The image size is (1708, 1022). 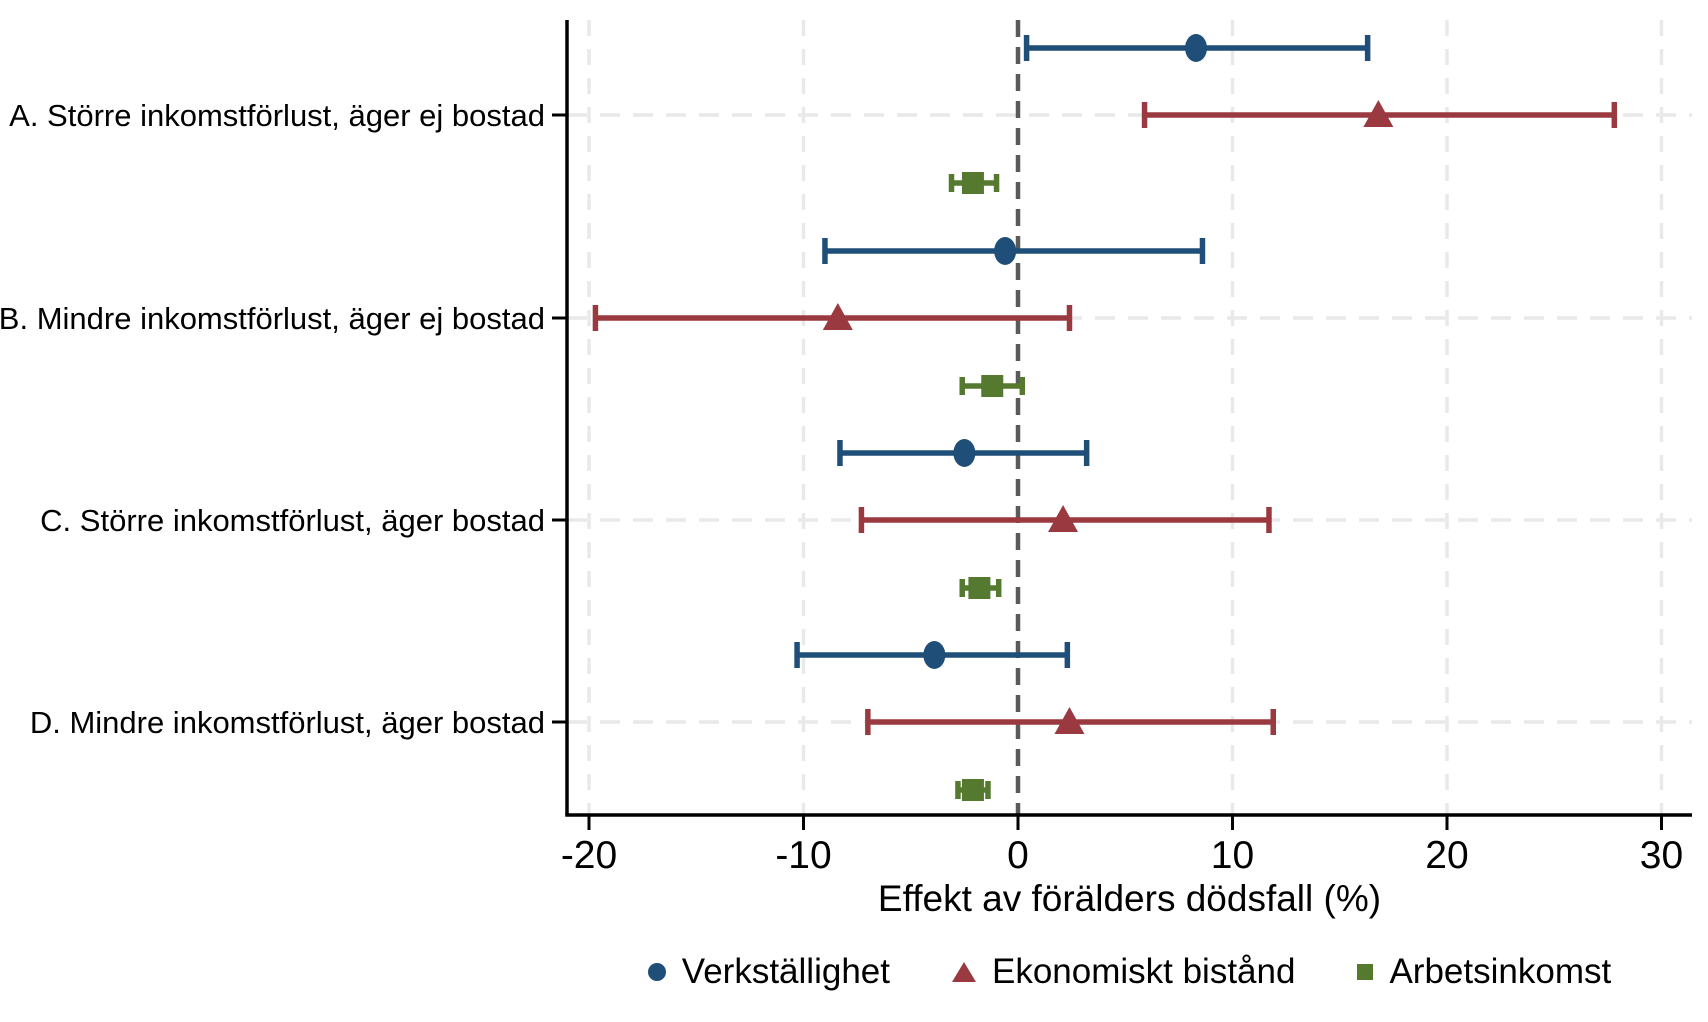 What do you see at coordinates (656, 972) in the screenshot?
I see `circle-marker-icon` at bounding box center [656, 972].